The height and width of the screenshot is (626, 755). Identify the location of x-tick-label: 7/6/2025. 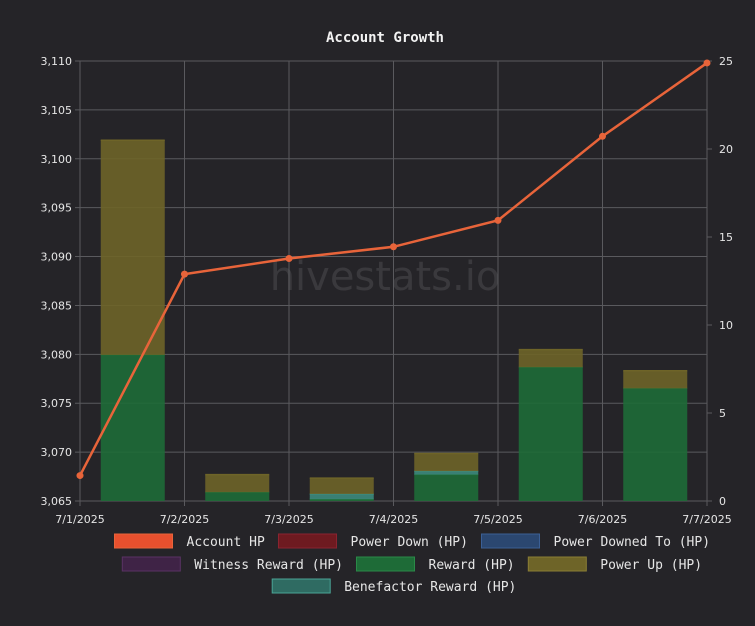
(602, 519).